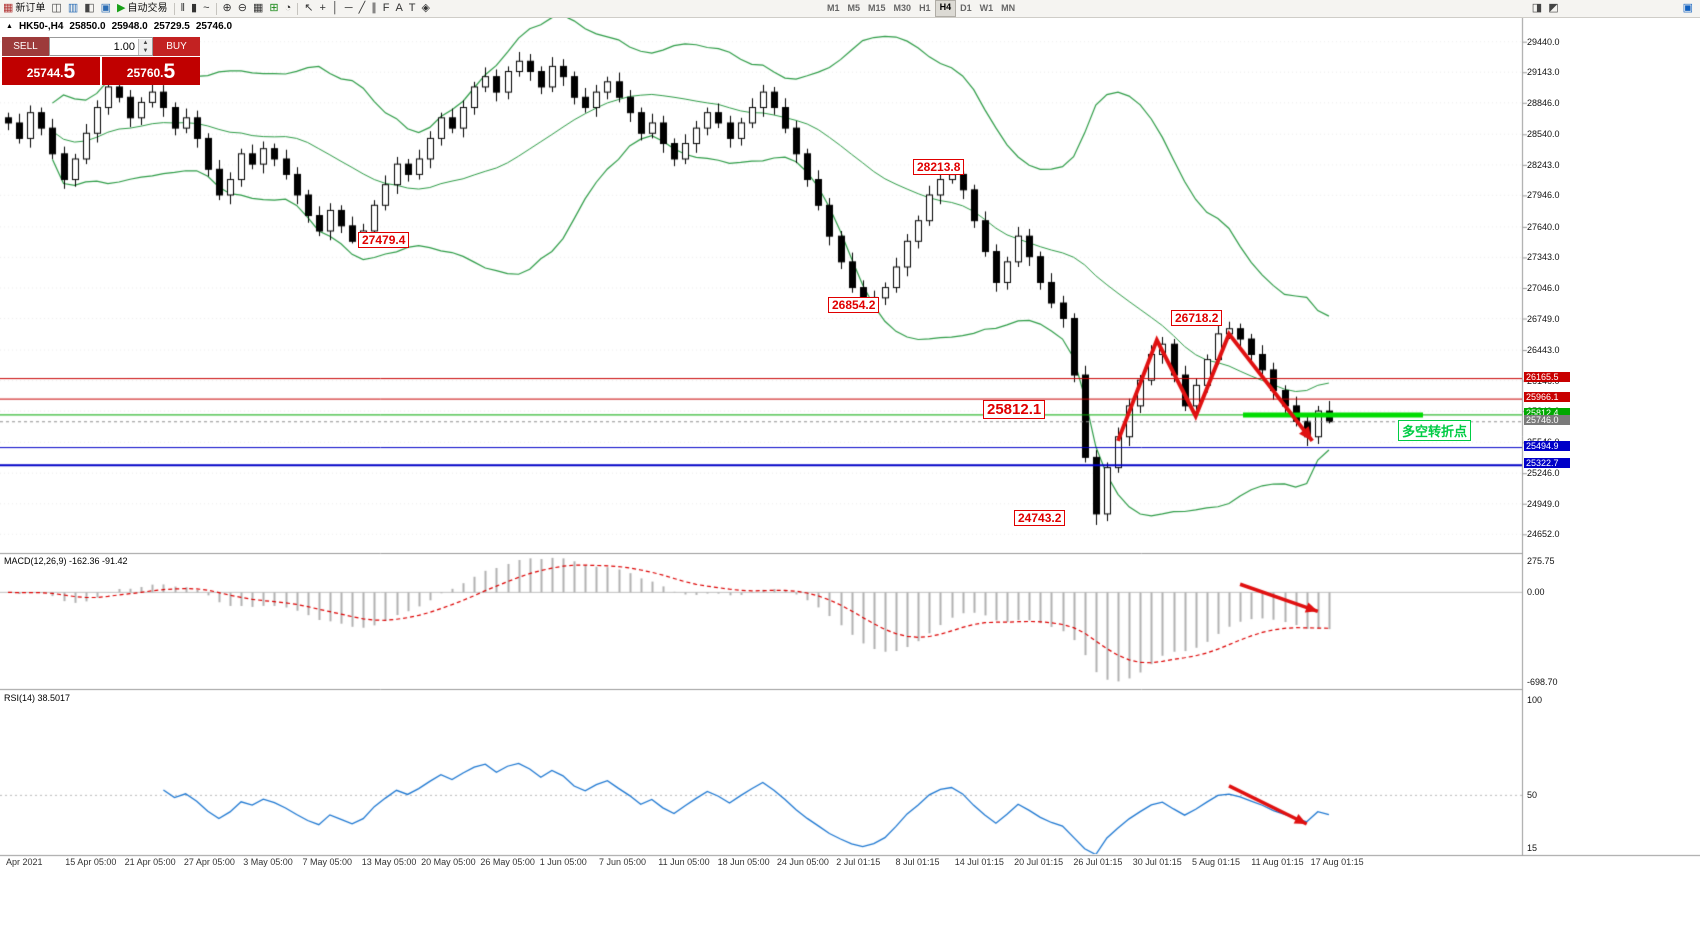 Image resolution: width=1700 pixels, height=941 pixels. I want to click on time-axis-label: 15 Apr 05:00, so click(91, 862).